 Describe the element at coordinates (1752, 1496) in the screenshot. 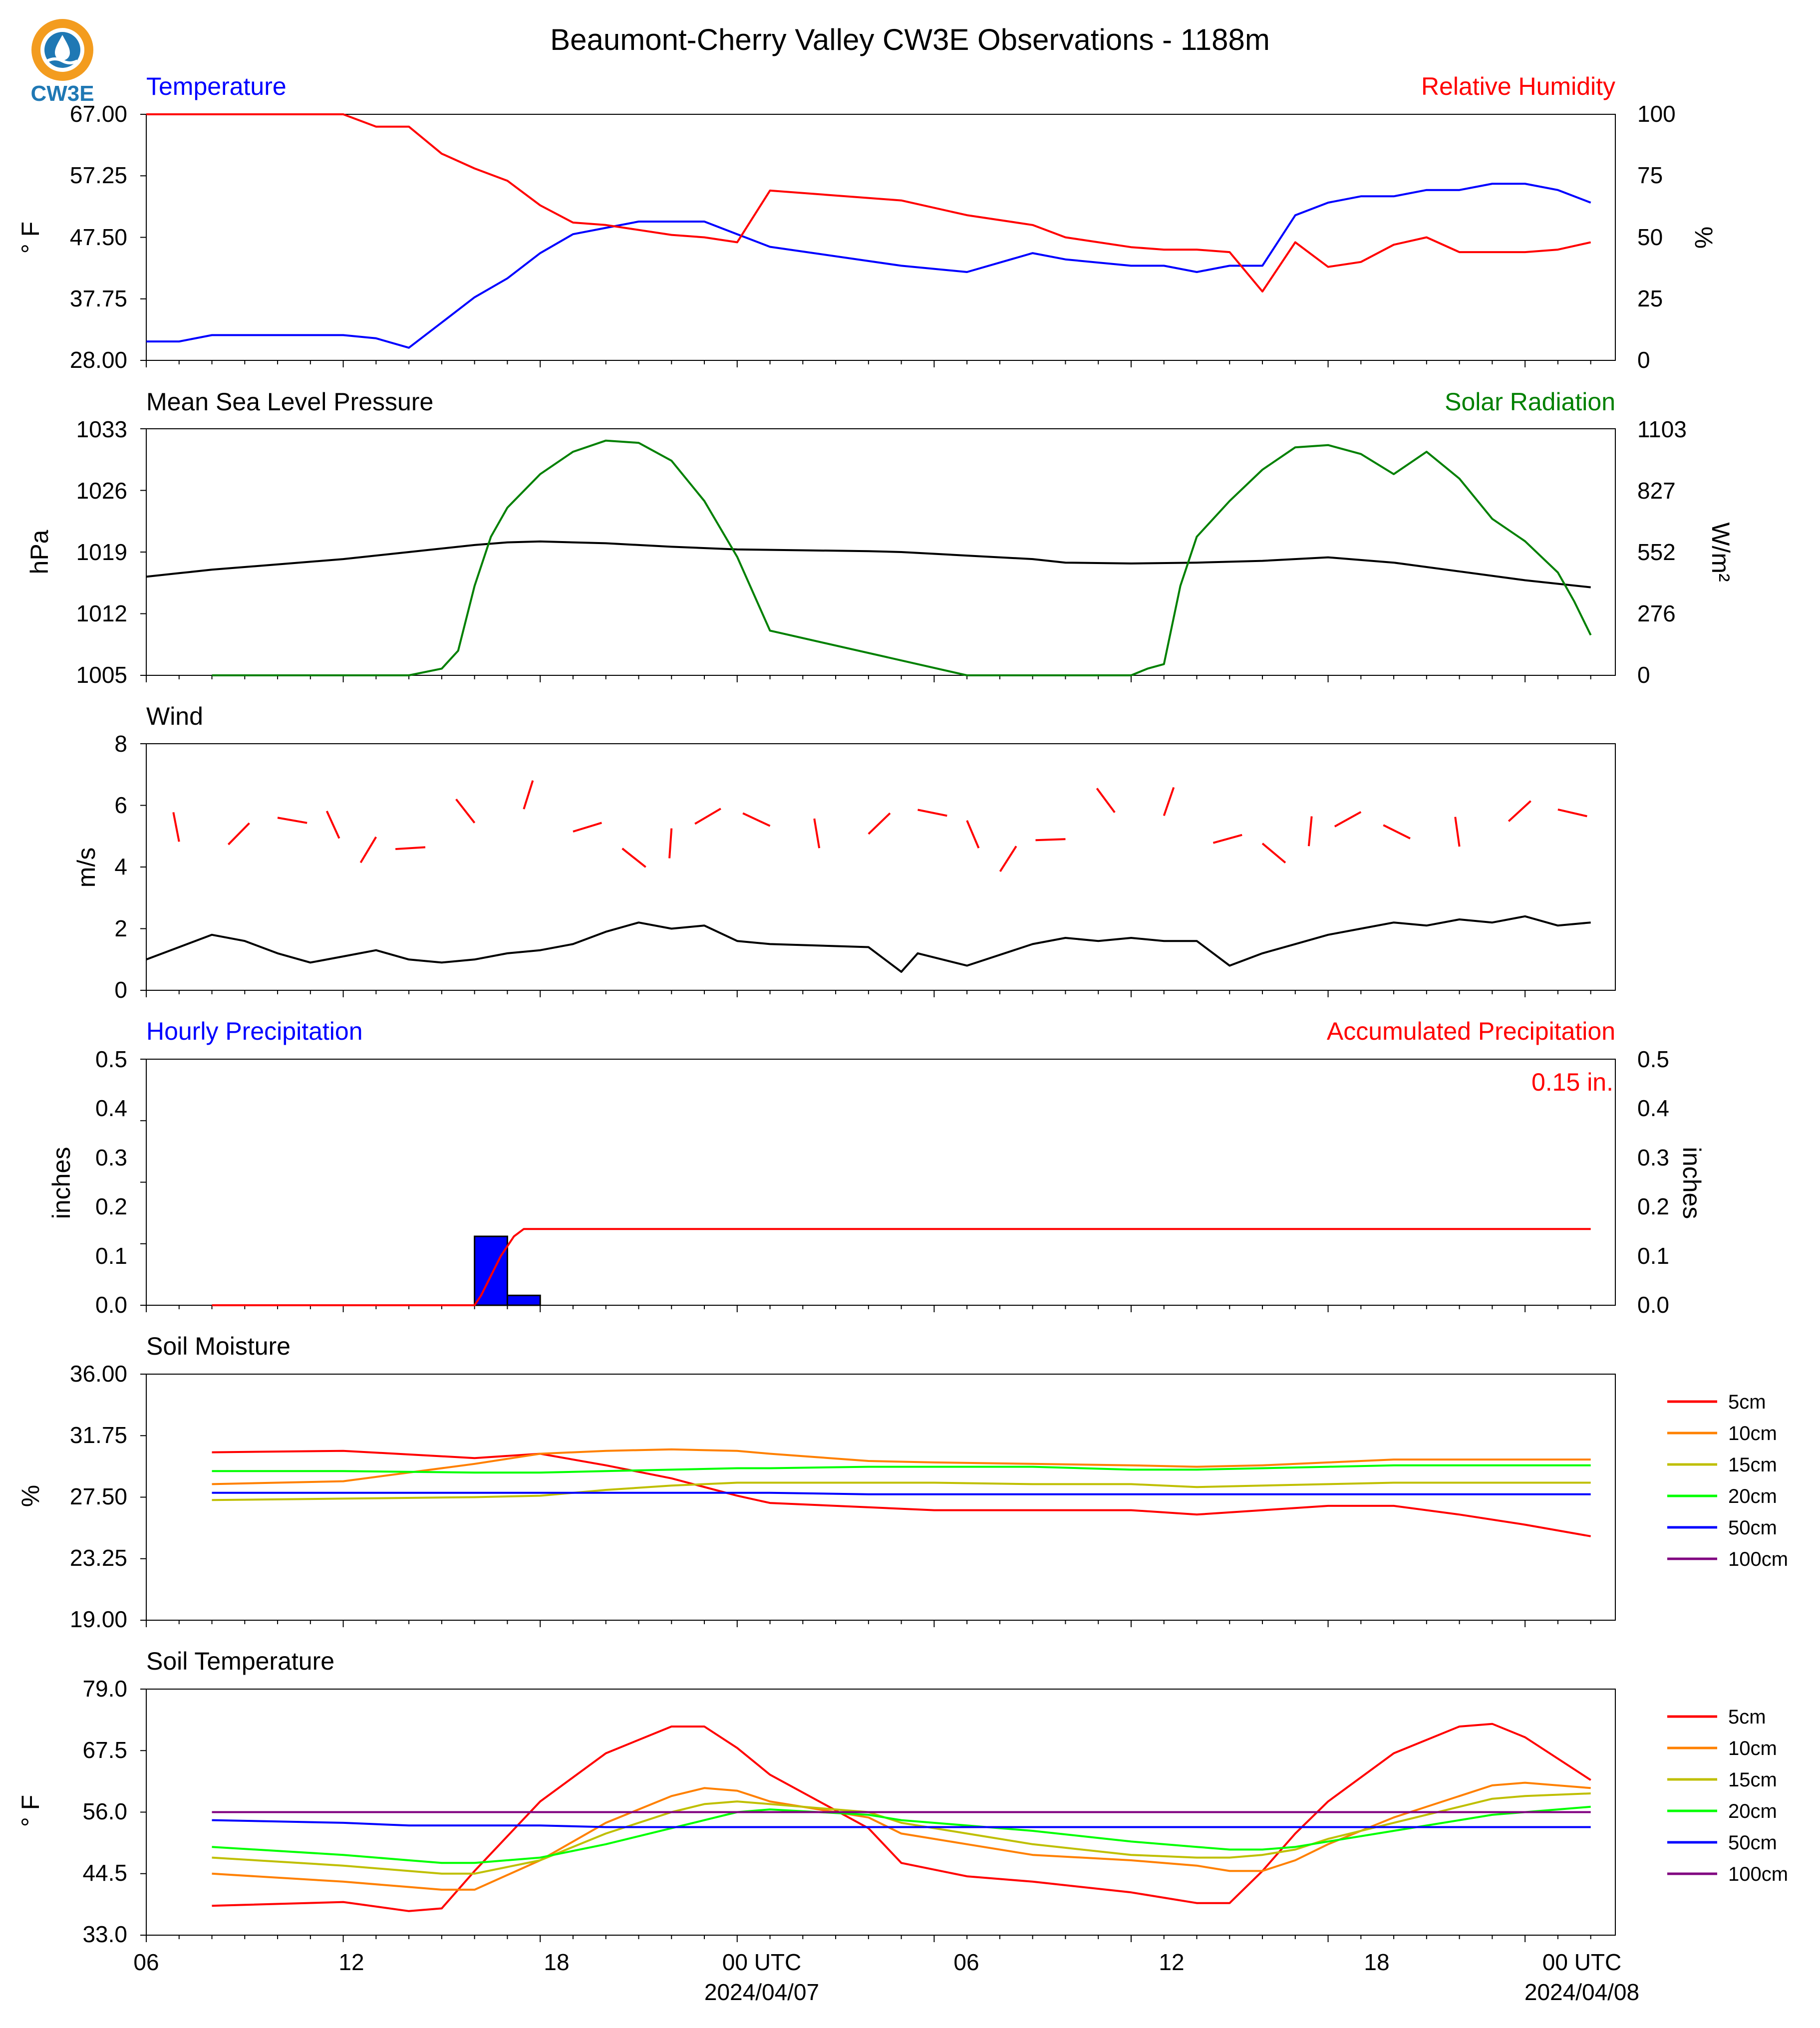

I see `sm-legend-label-20cm: 20cm` at that location.